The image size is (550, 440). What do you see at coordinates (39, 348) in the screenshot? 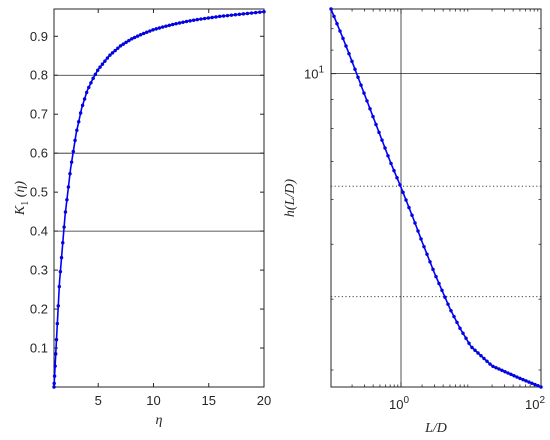
I see `y-tick-label-0: 0.1` at bounding box center [39, 348].